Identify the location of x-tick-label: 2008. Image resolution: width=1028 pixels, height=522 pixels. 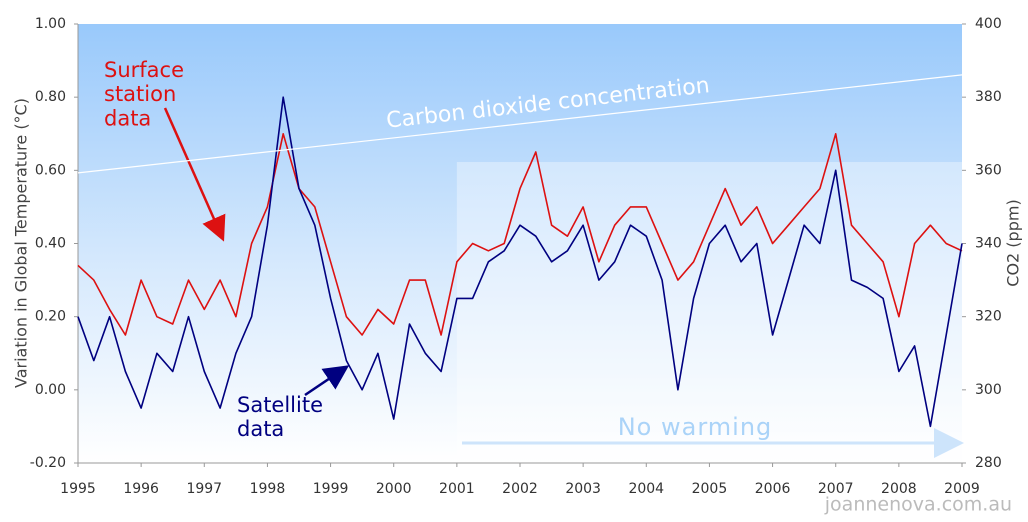
(899, 489).